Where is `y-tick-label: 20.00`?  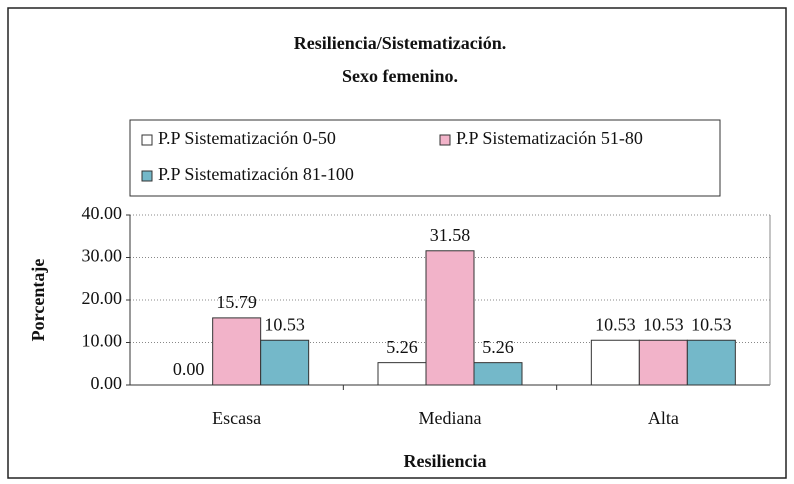 y-tick-label: 20.00 is located at coordinates (102, 298).